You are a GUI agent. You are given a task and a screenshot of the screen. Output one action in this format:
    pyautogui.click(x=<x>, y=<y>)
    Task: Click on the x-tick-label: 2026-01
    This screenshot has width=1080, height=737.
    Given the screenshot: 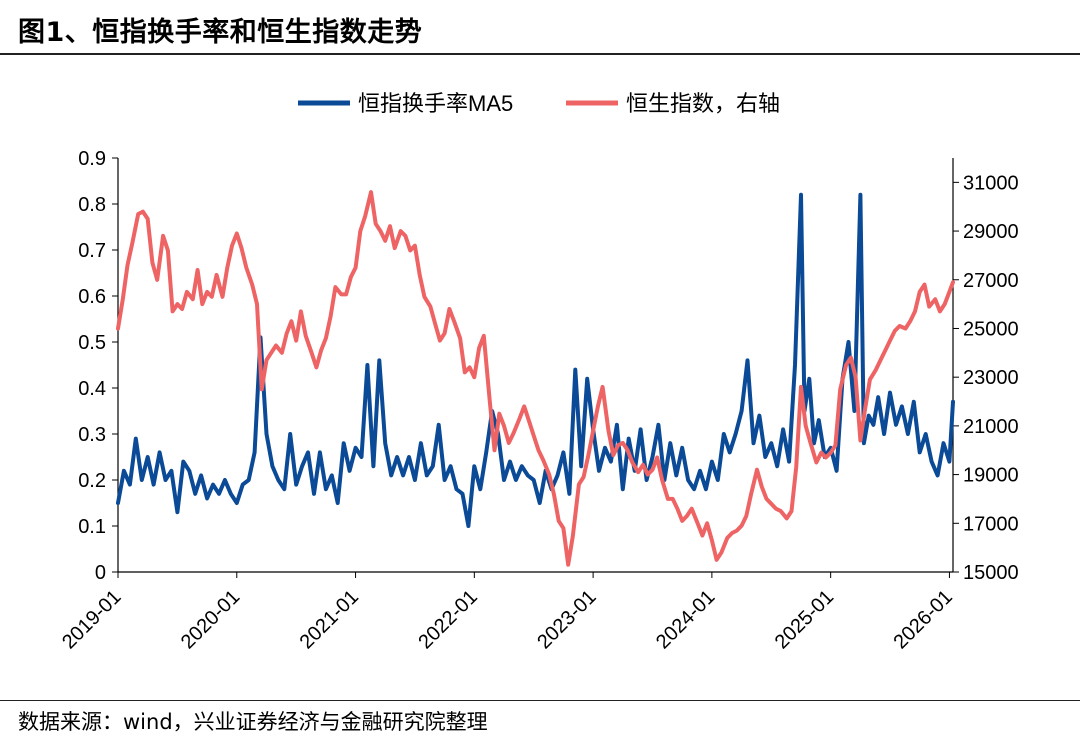 What is the action you would take?
    pyautogui.click(x=923, y=619)
    